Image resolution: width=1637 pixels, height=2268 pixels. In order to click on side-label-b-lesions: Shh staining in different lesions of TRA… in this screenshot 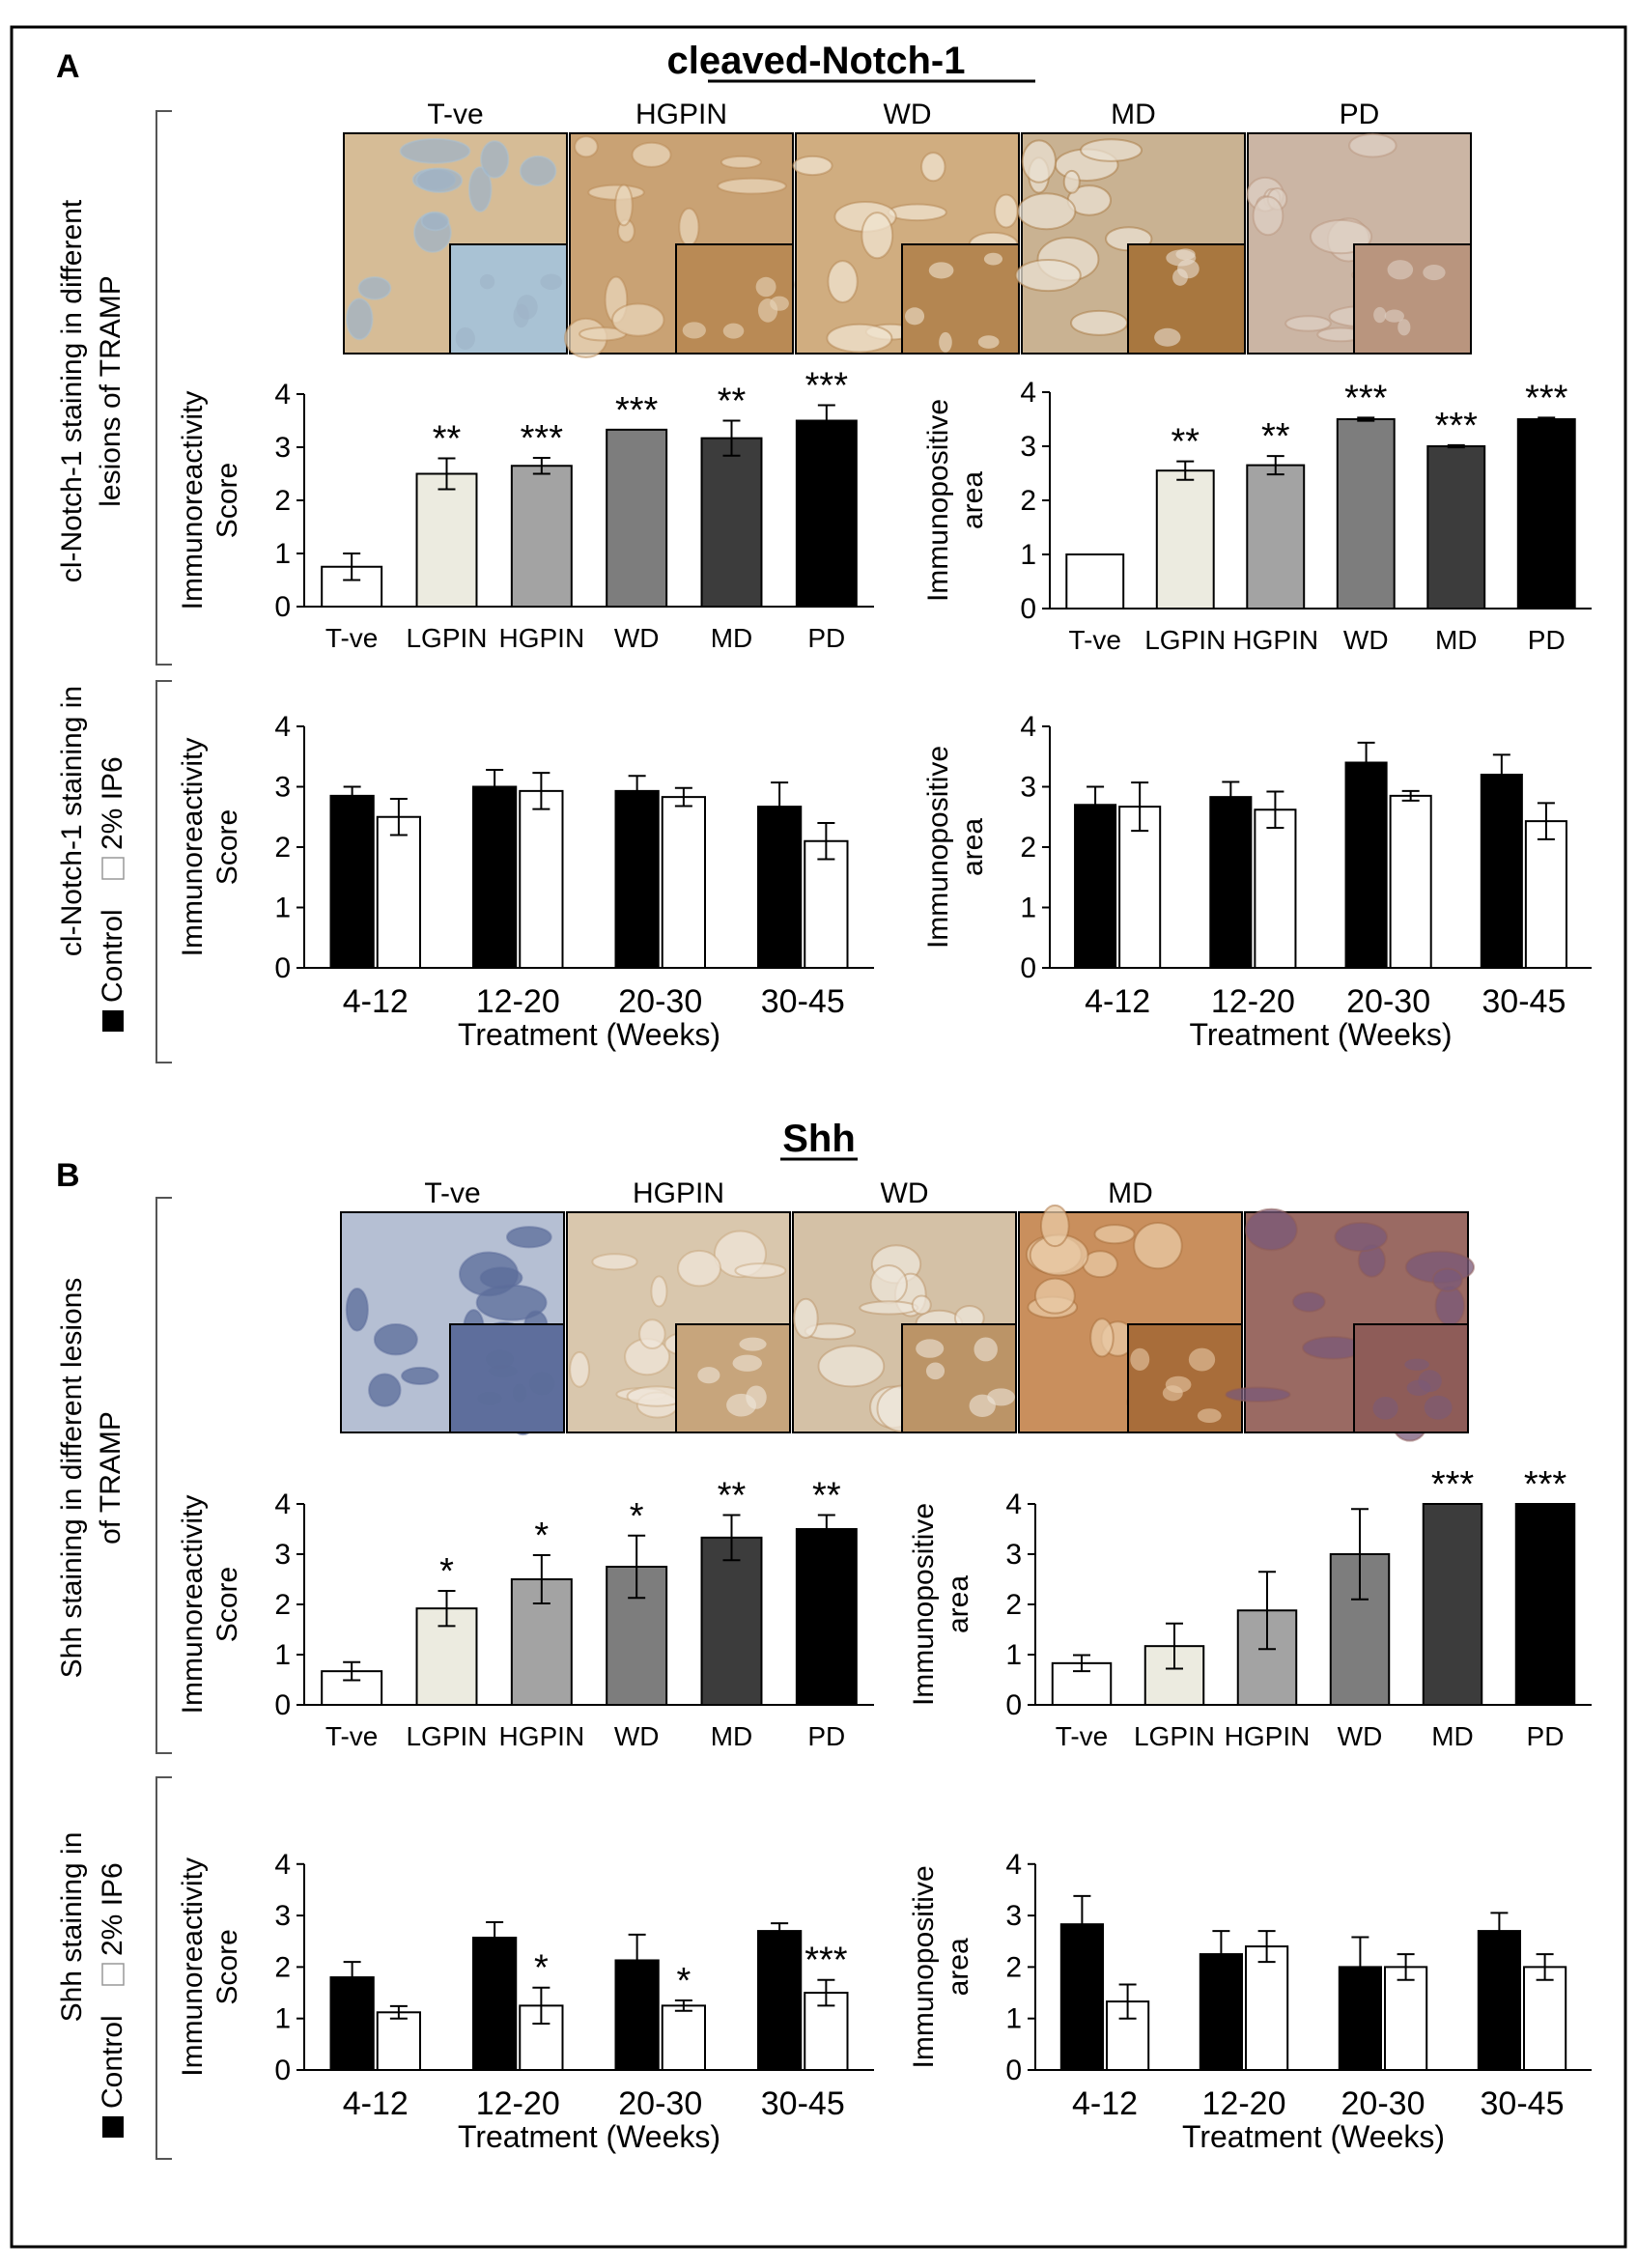, I will do `click(92, 1478)`.